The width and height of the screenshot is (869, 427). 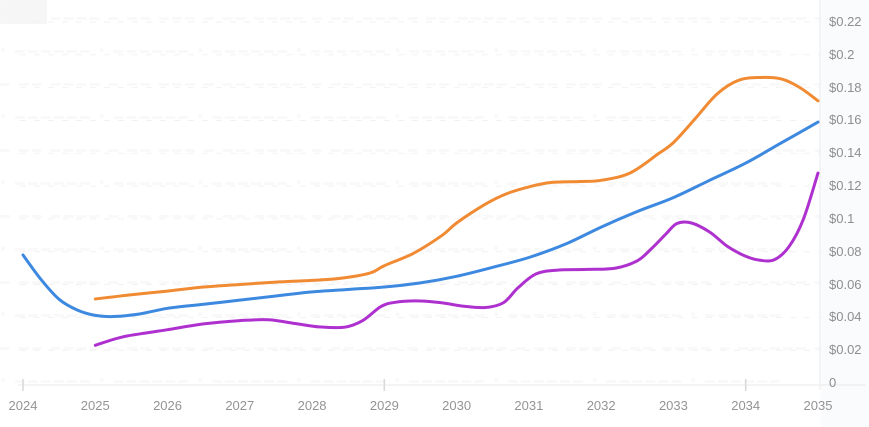 What do you see at coordinates (23, 405) in the screenshot?
I see `x-axis-label: 2024` at bounding box center [23, 405].